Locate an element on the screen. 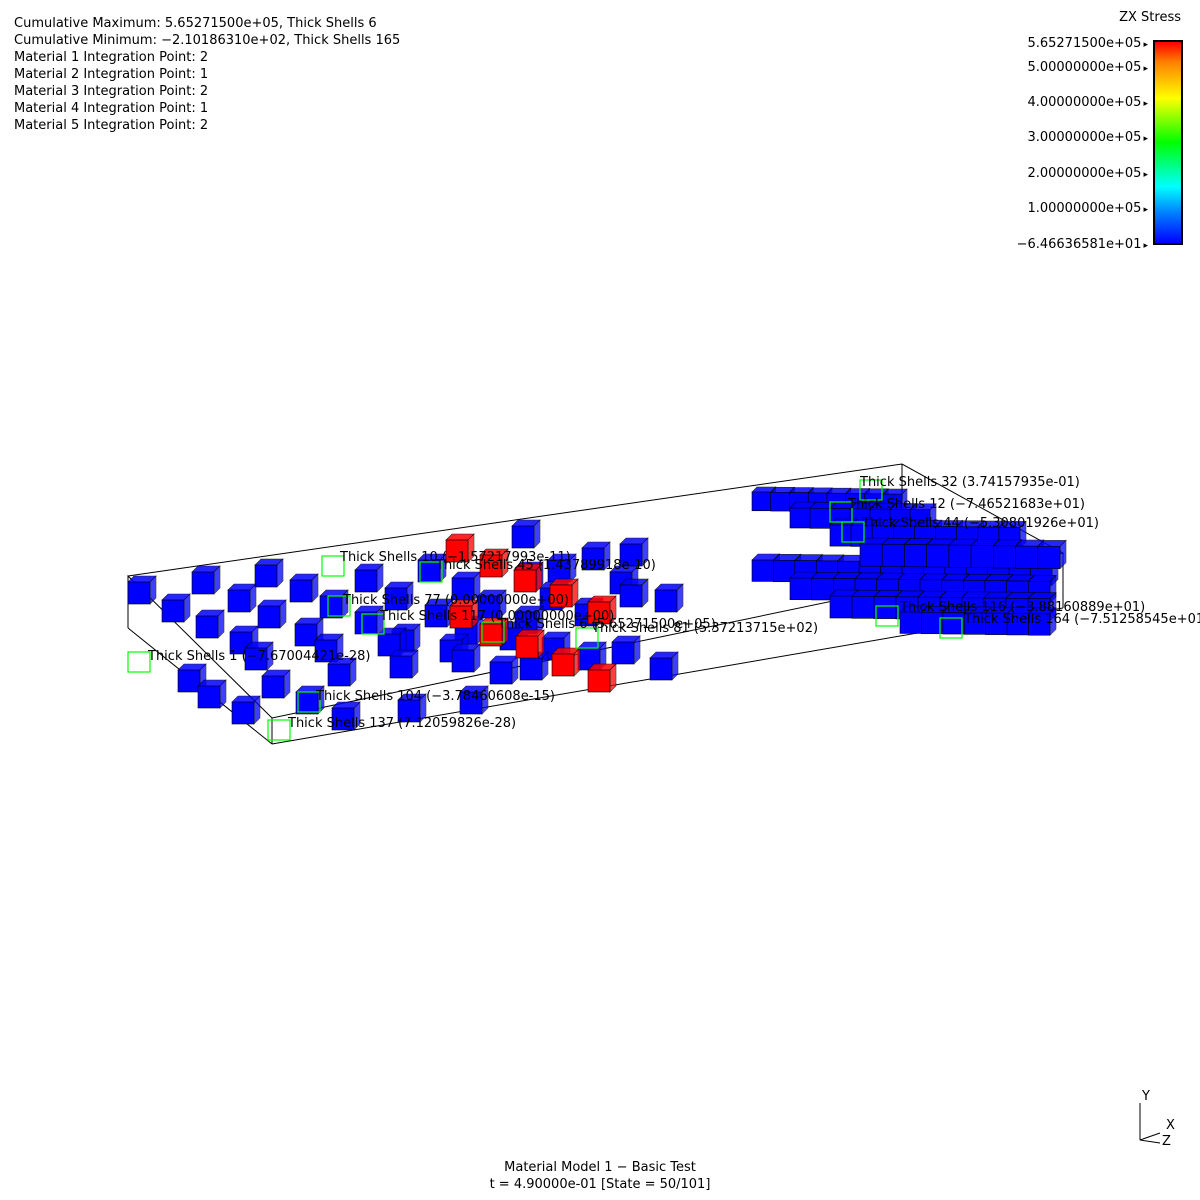  label-shell-6: Thick Shells 6 (5.65271500e+05) is located at coordinates (606, 624).